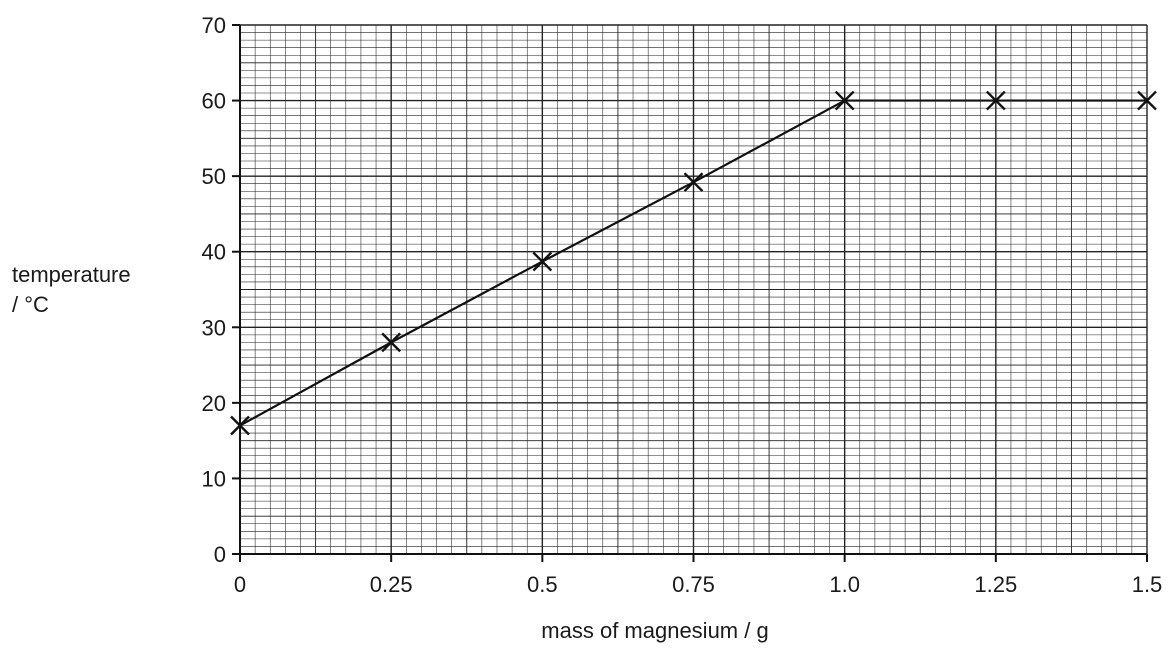 This screenshot has height=655, width=1170. Describe the element at coordinates (214, 252) in the screenshot. I see `y-tick-label: 40` at that location.